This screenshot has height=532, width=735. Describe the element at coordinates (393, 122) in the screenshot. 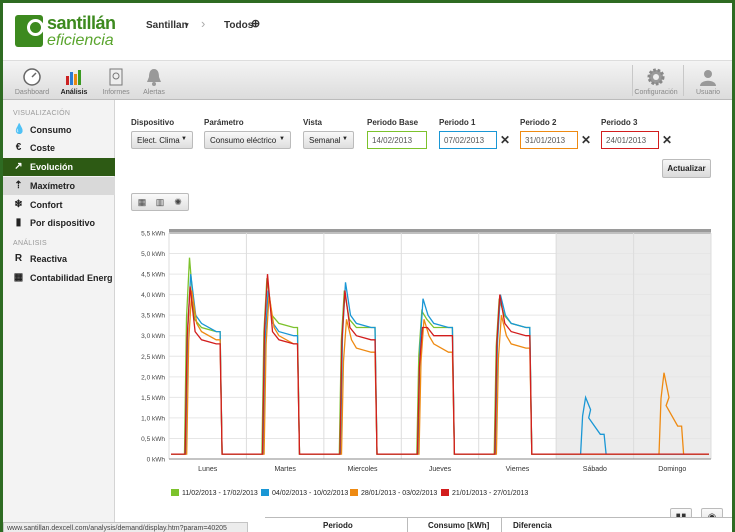

I see `periodo-base-label: Periodo Base` at that location.